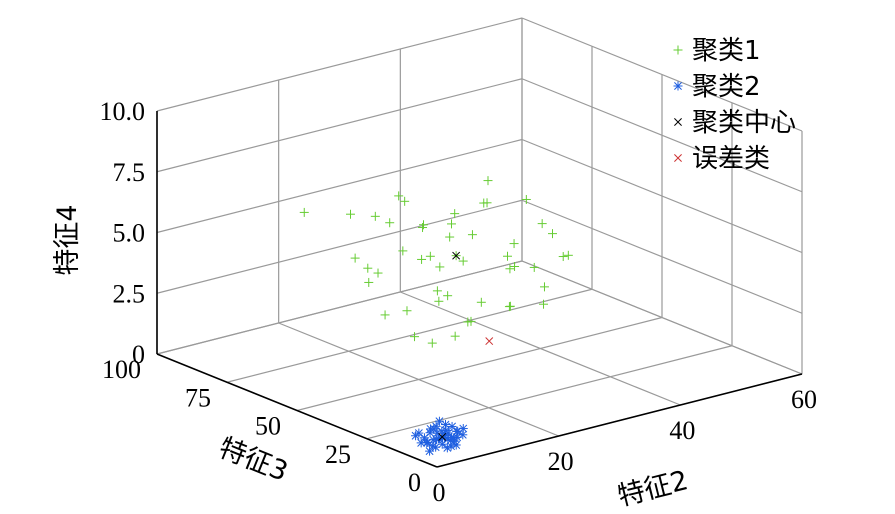 This screenshot has height=514, width=895. I want to click on z-tick-label: 7.5, so click(129, 172).